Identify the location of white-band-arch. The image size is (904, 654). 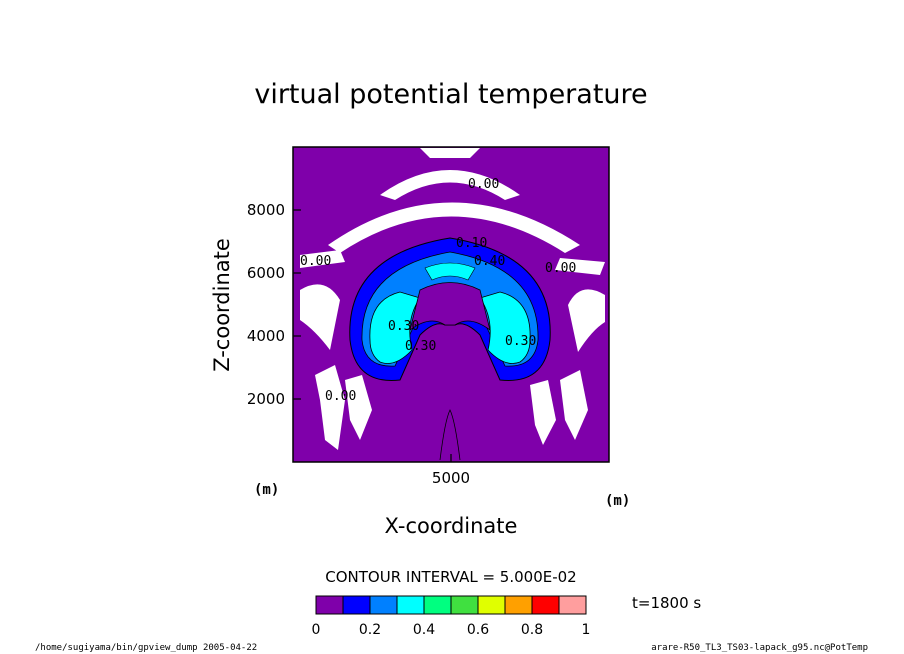
(454, 227).